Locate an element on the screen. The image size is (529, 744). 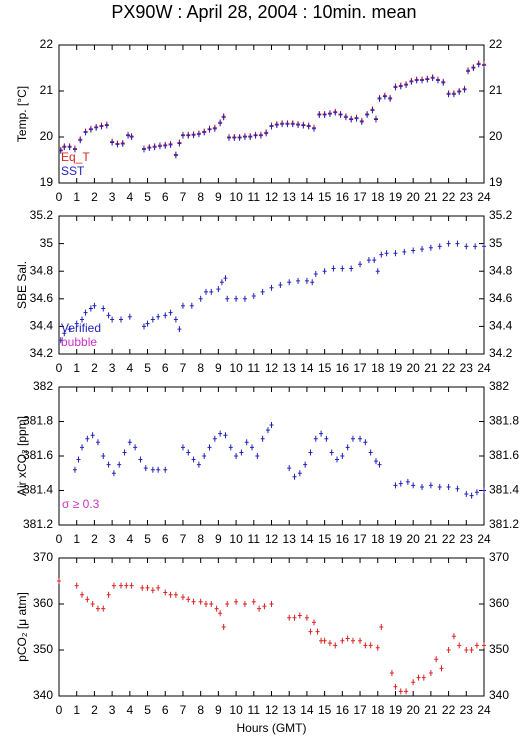
y-axis-label: Air xCO₂ [ppm] is located at coordinates (22, 456).